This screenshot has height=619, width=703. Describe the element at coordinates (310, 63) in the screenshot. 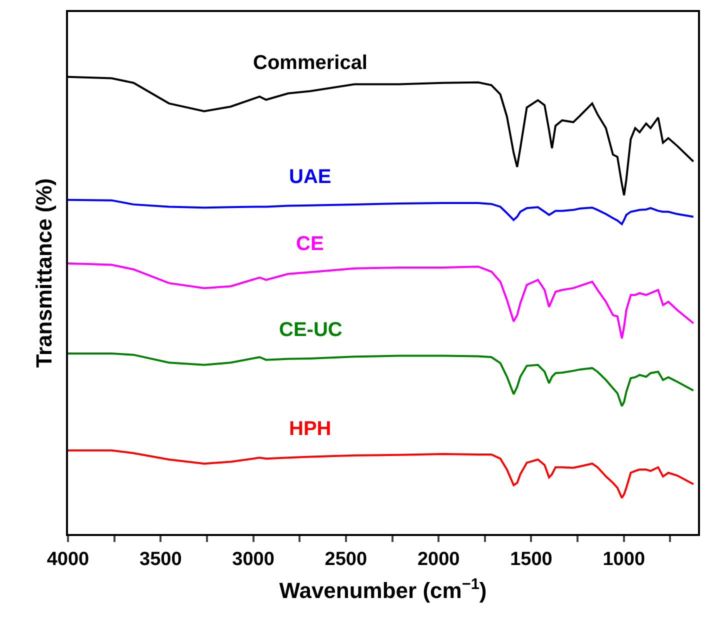

I see `series-label: Commerical` at that location.